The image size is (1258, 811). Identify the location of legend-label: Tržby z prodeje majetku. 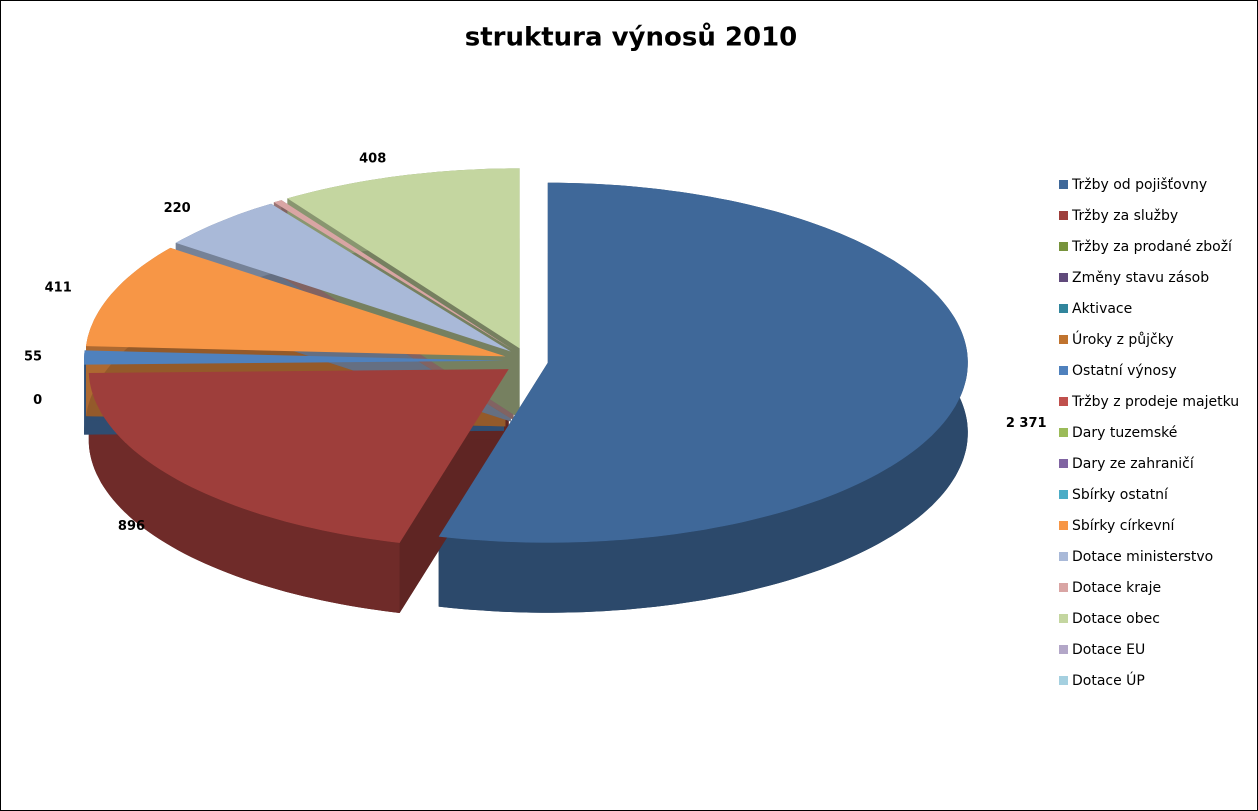
(1155, 402).